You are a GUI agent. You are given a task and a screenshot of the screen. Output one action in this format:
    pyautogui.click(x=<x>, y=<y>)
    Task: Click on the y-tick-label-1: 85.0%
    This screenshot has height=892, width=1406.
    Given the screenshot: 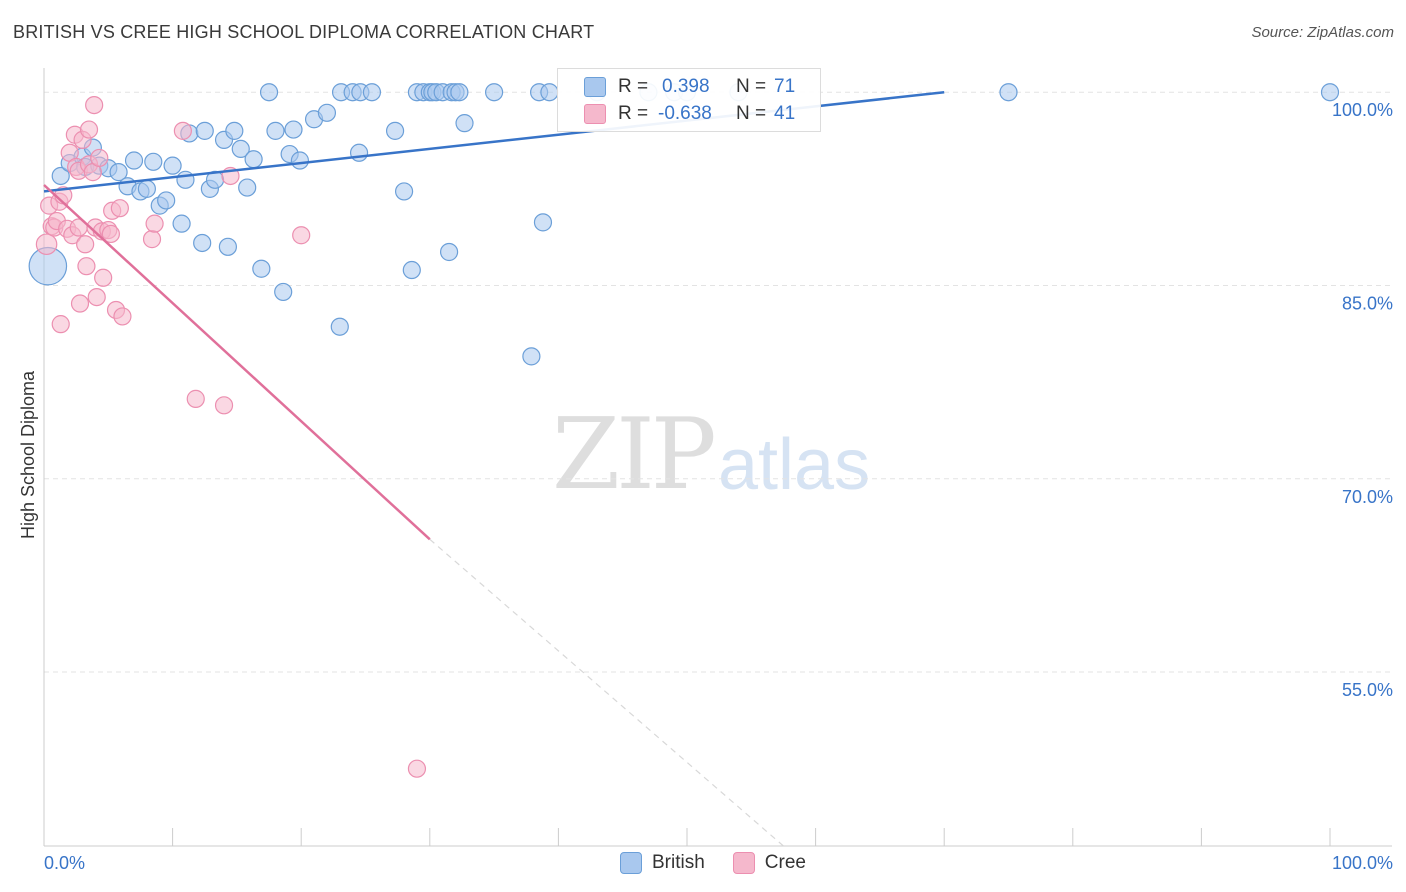 What is the action you would take?
    pyautogui.click(x=1367, y=303)
    